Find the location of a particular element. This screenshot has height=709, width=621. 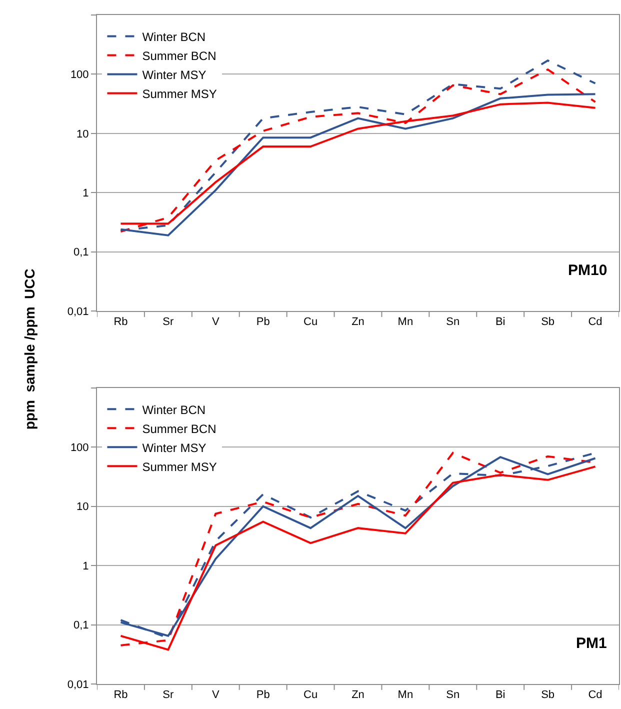

annotation: PM1 is located at coordinates (591, 643).